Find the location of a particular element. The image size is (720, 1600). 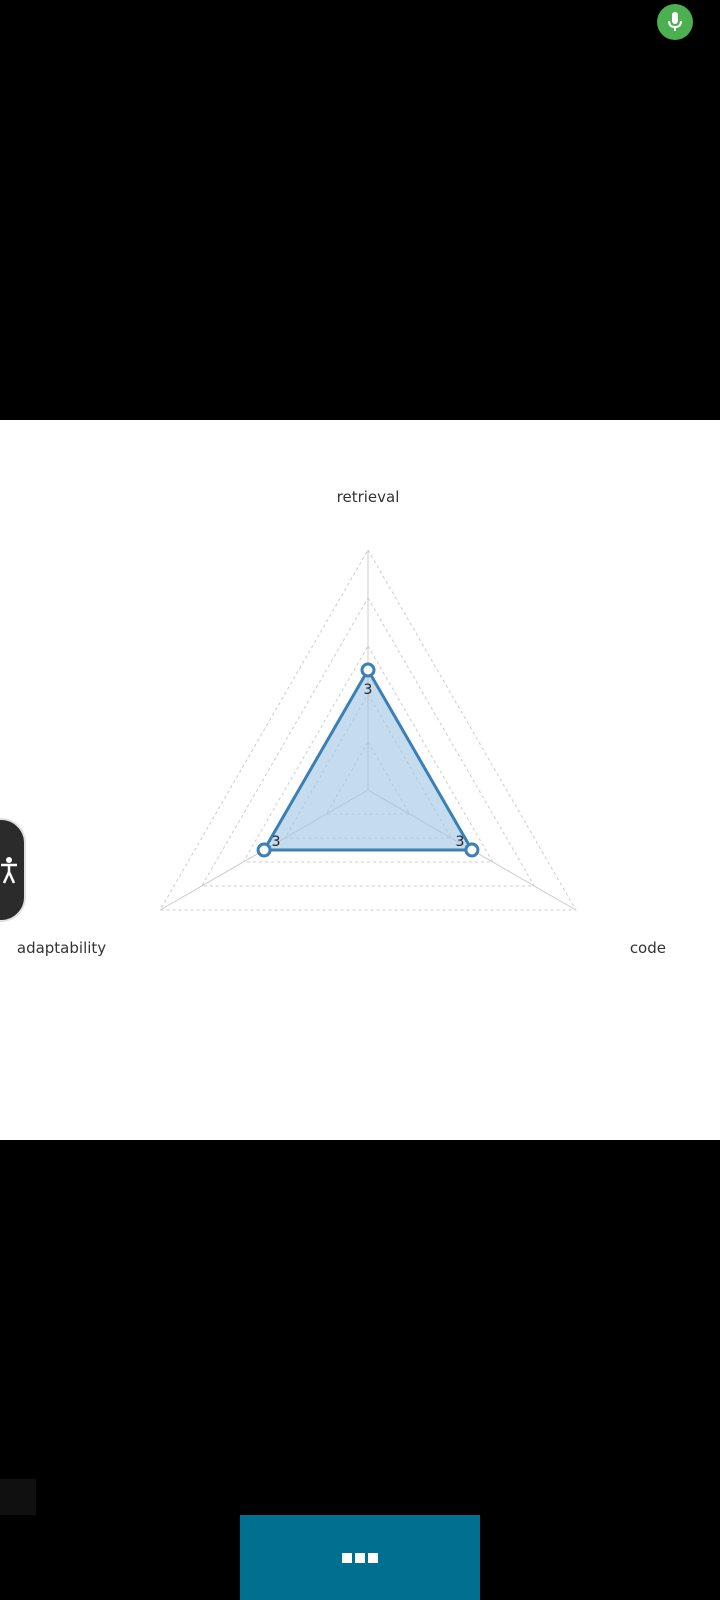

microphone-button is located at coordinates (675, 22).